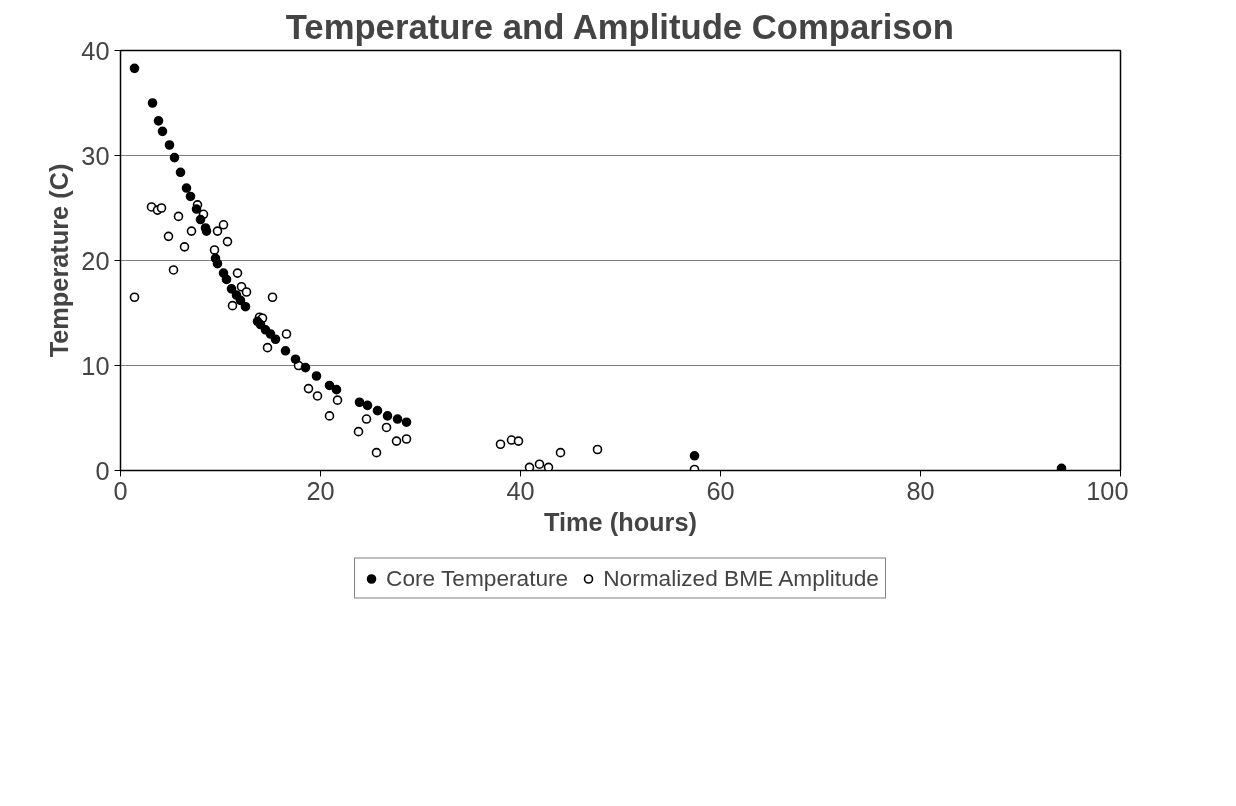  Describe the element at coordinates (720, 490) in the screenshot. I see `x-tick-label: 60` at that location.